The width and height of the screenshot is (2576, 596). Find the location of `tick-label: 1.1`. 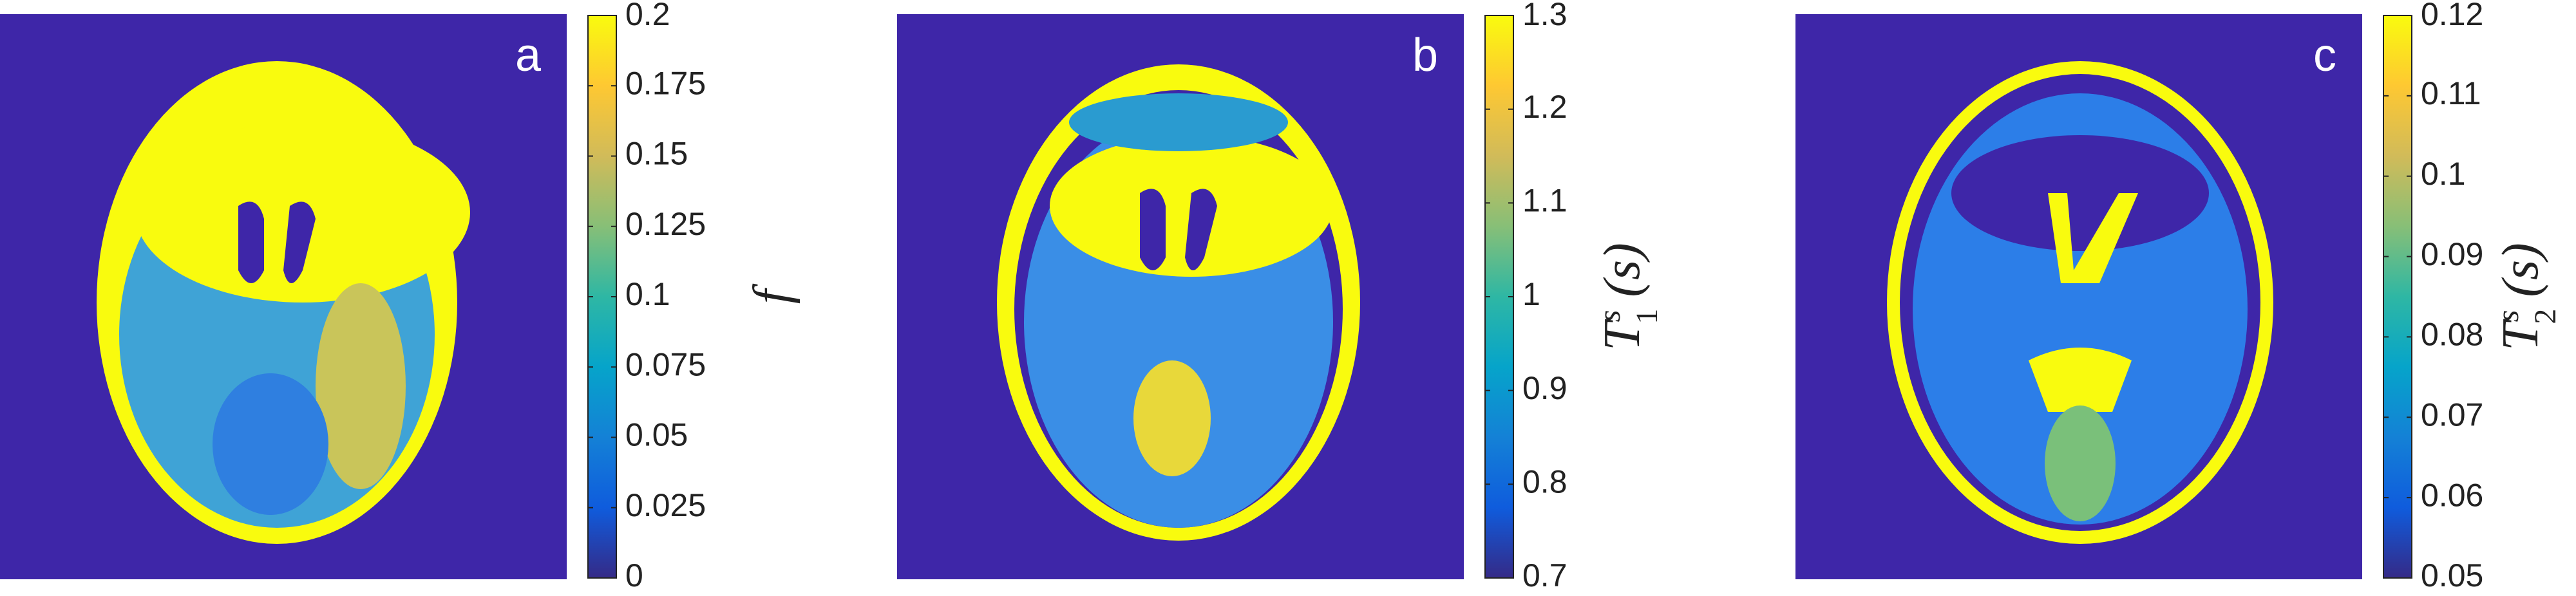

tick-label: 1.1 is located at coordinates (1545, 201).